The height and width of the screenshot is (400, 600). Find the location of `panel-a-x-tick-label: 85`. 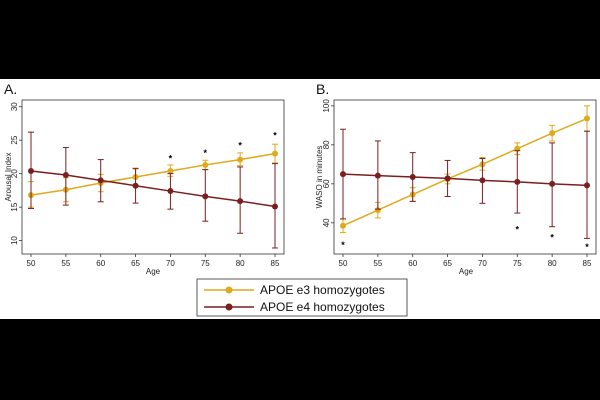

panel-a-x-tick-label: 85 is located at coordinates (275, 263).